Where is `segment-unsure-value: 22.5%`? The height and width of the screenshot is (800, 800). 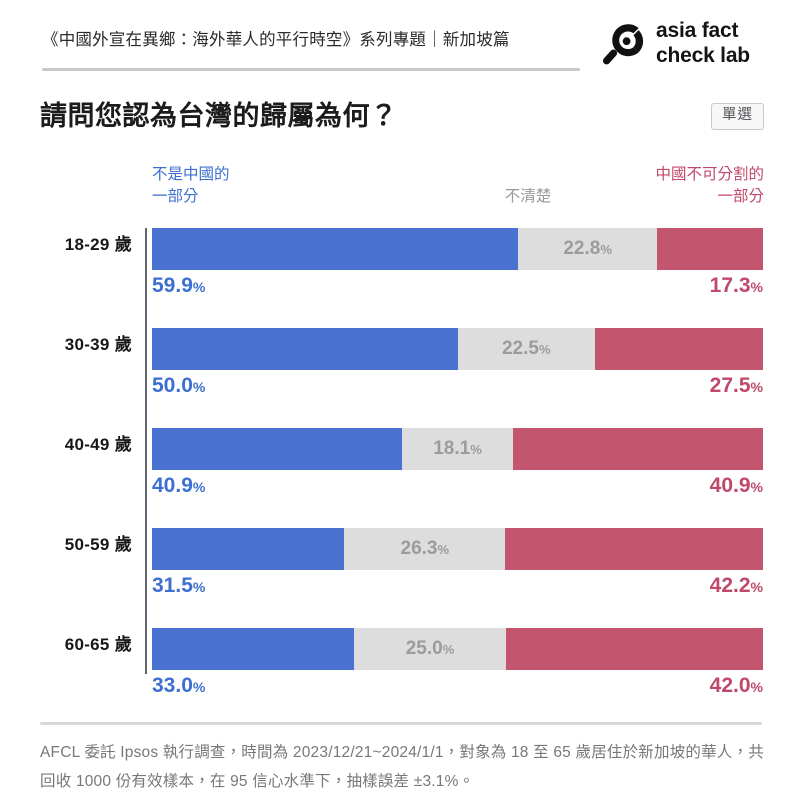 segment-unsure-value: 22.5% is located at coordinates (526, 348).